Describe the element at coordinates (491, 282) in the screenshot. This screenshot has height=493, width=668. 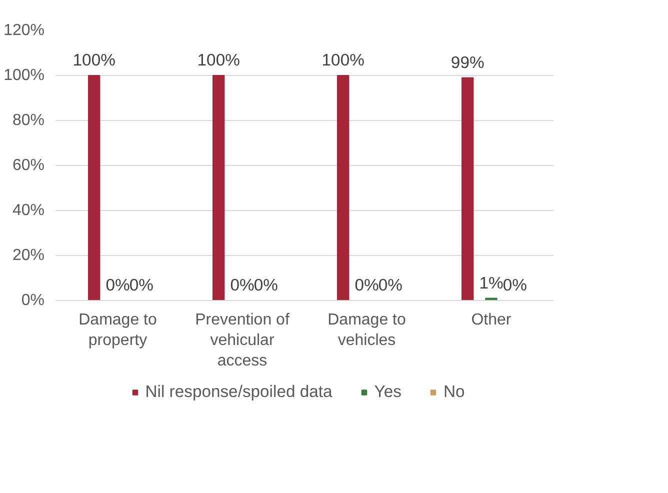
I see `data-label: 1%` at that location.